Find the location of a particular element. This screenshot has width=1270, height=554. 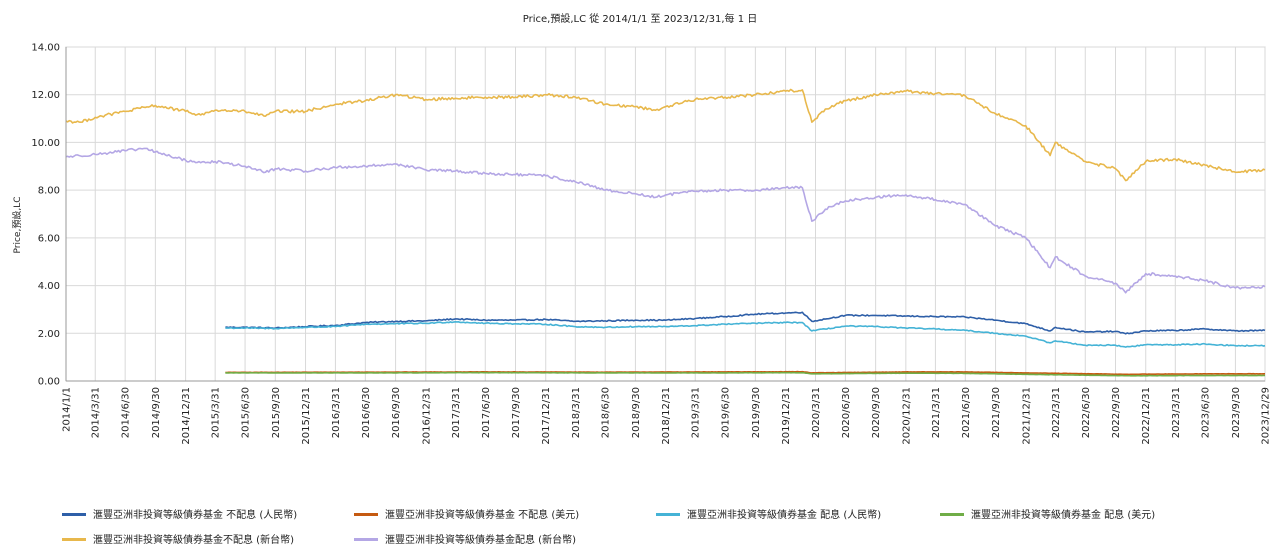

x-tick-label: 2015/9/30 is located at coordinates (276, 412).